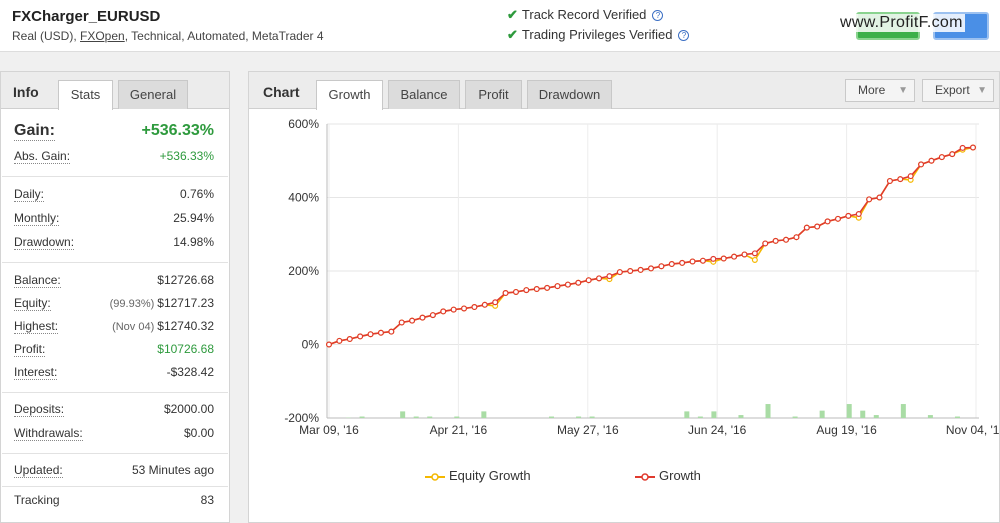 Image resolution: width=1000 pixels, height=523 pixels. I want to click on stat-sub-value: (Nov 04), so click(133, 327).